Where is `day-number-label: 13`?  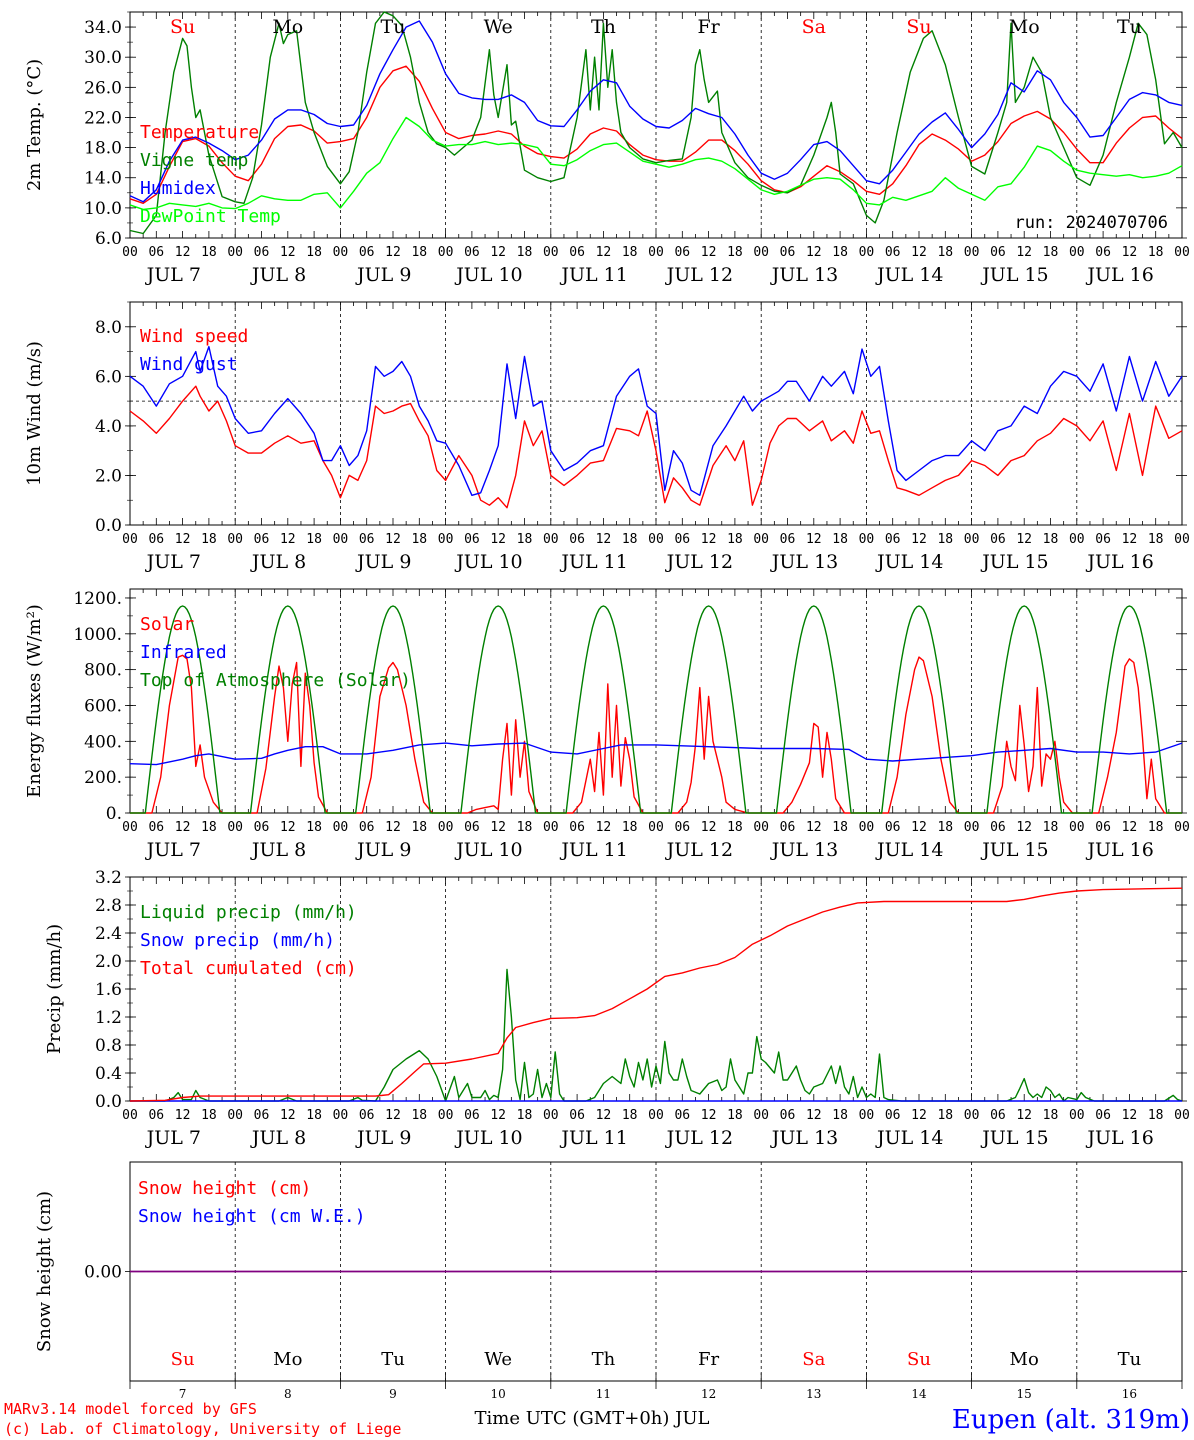
day-number-label: 13 is located at coordinates (813, 1394).